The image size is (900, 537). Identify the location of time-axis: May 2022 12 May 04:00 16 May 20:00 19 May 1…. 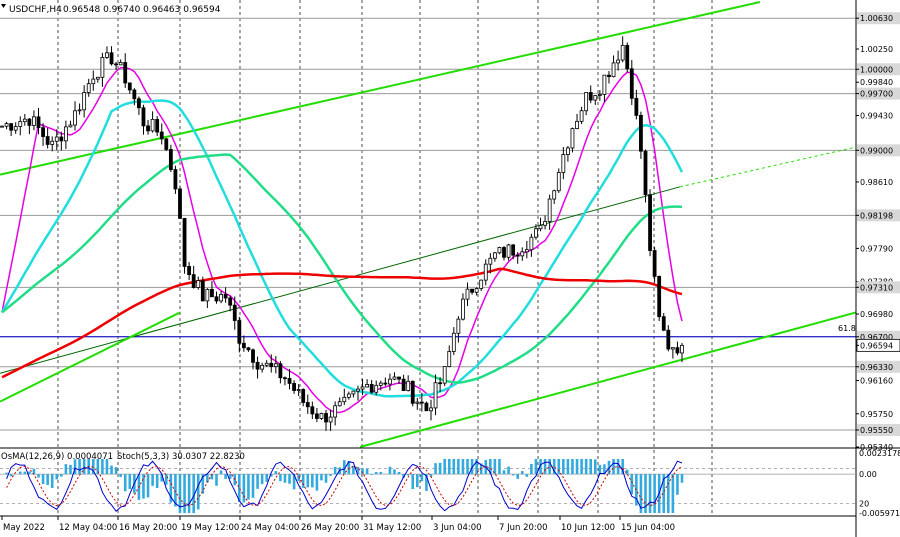
(428, 524).